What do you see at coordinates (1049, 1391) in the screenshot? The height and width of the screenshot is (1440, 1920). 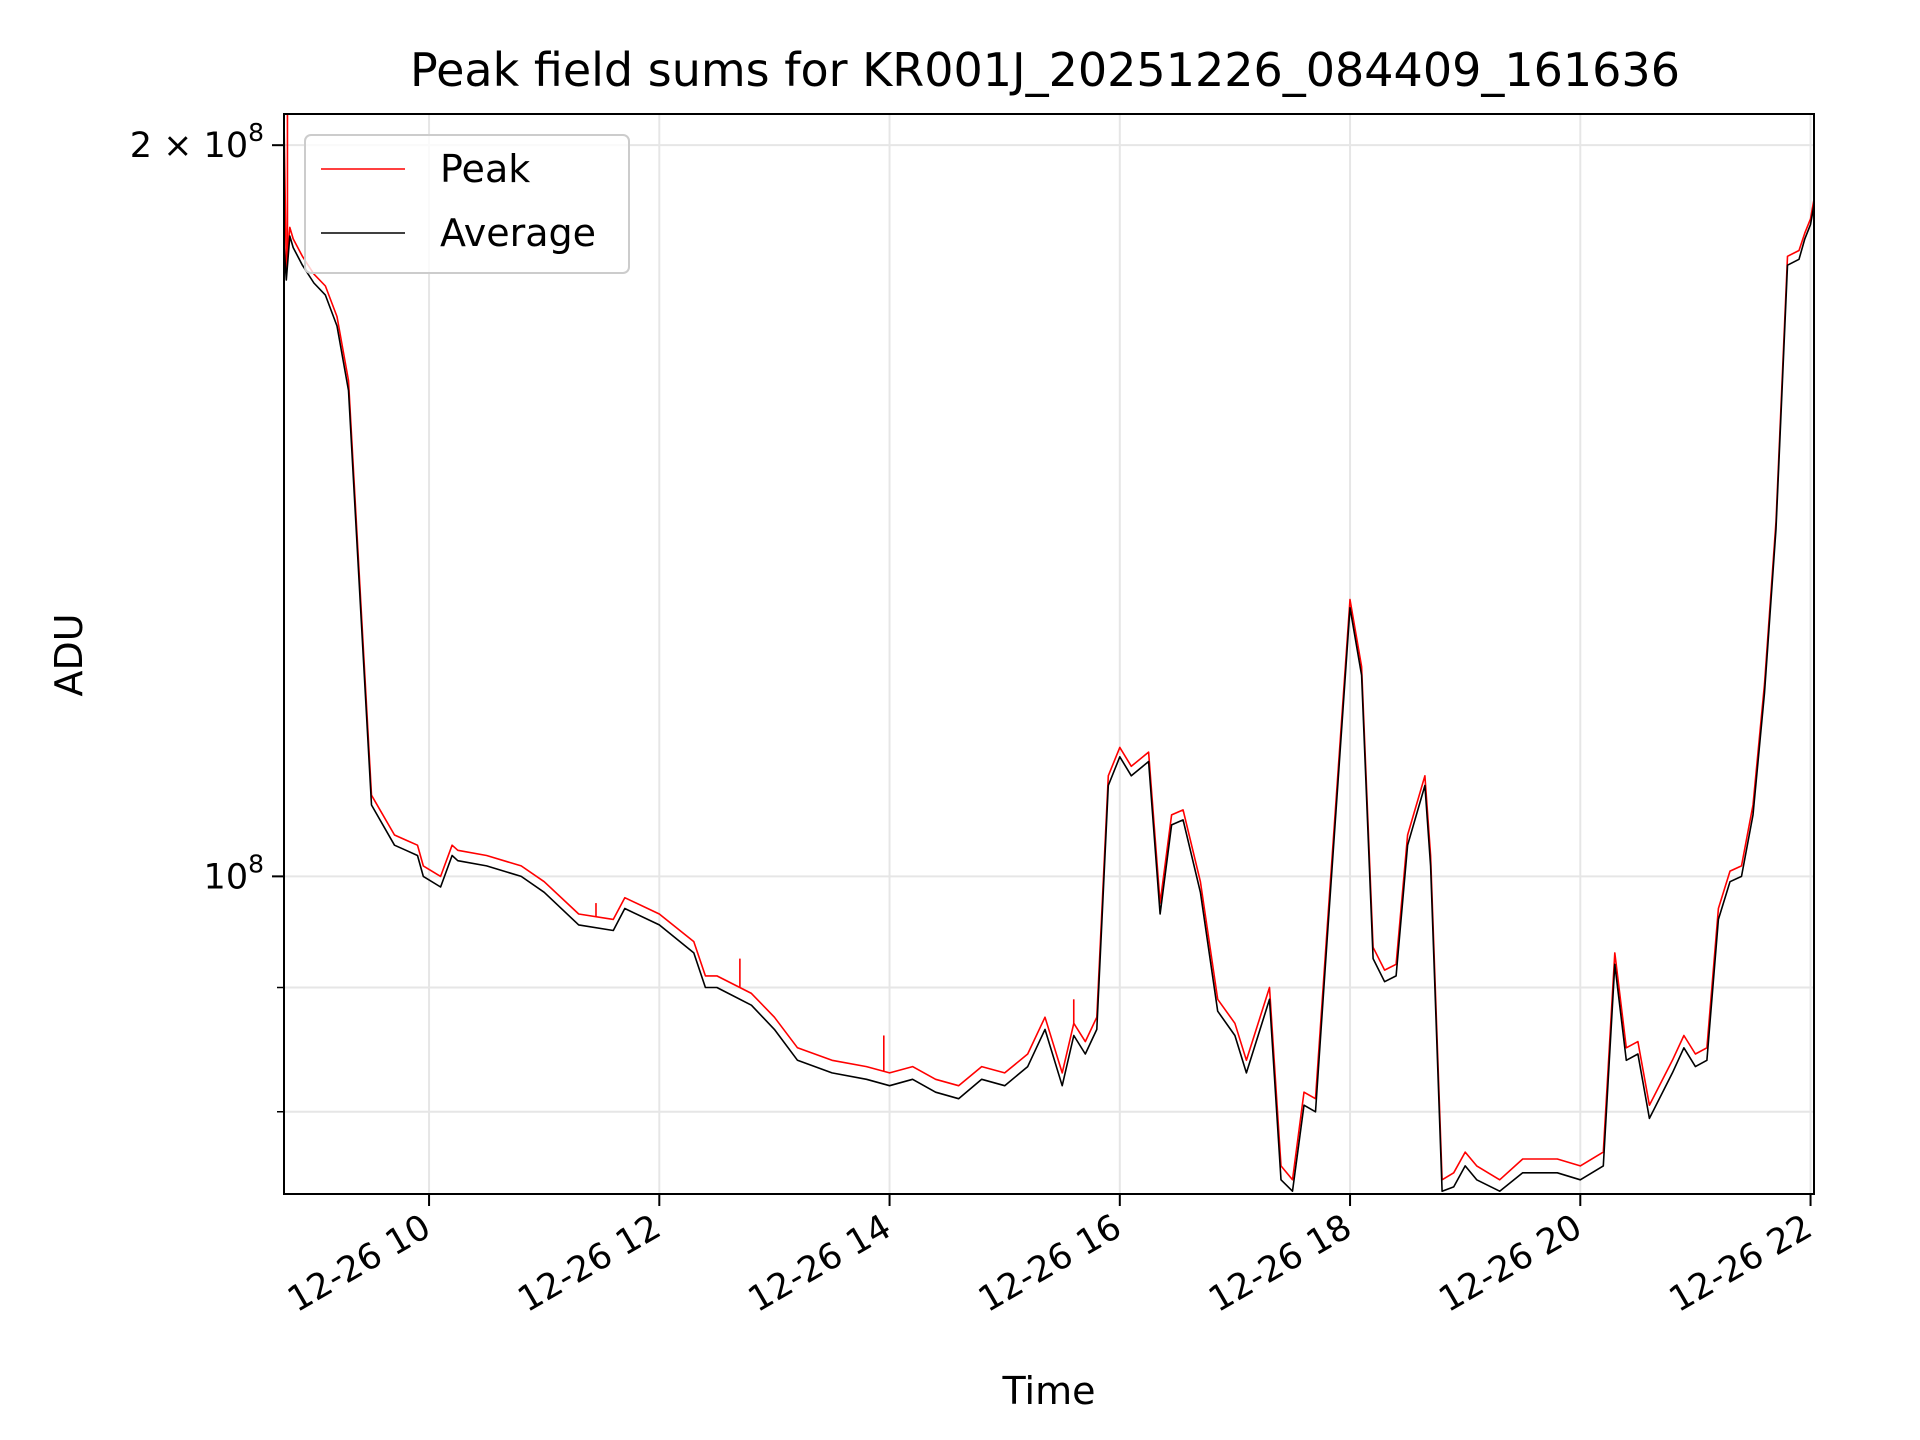 I see `x-axis-label: Time` at bounding box center [1049, 1391].